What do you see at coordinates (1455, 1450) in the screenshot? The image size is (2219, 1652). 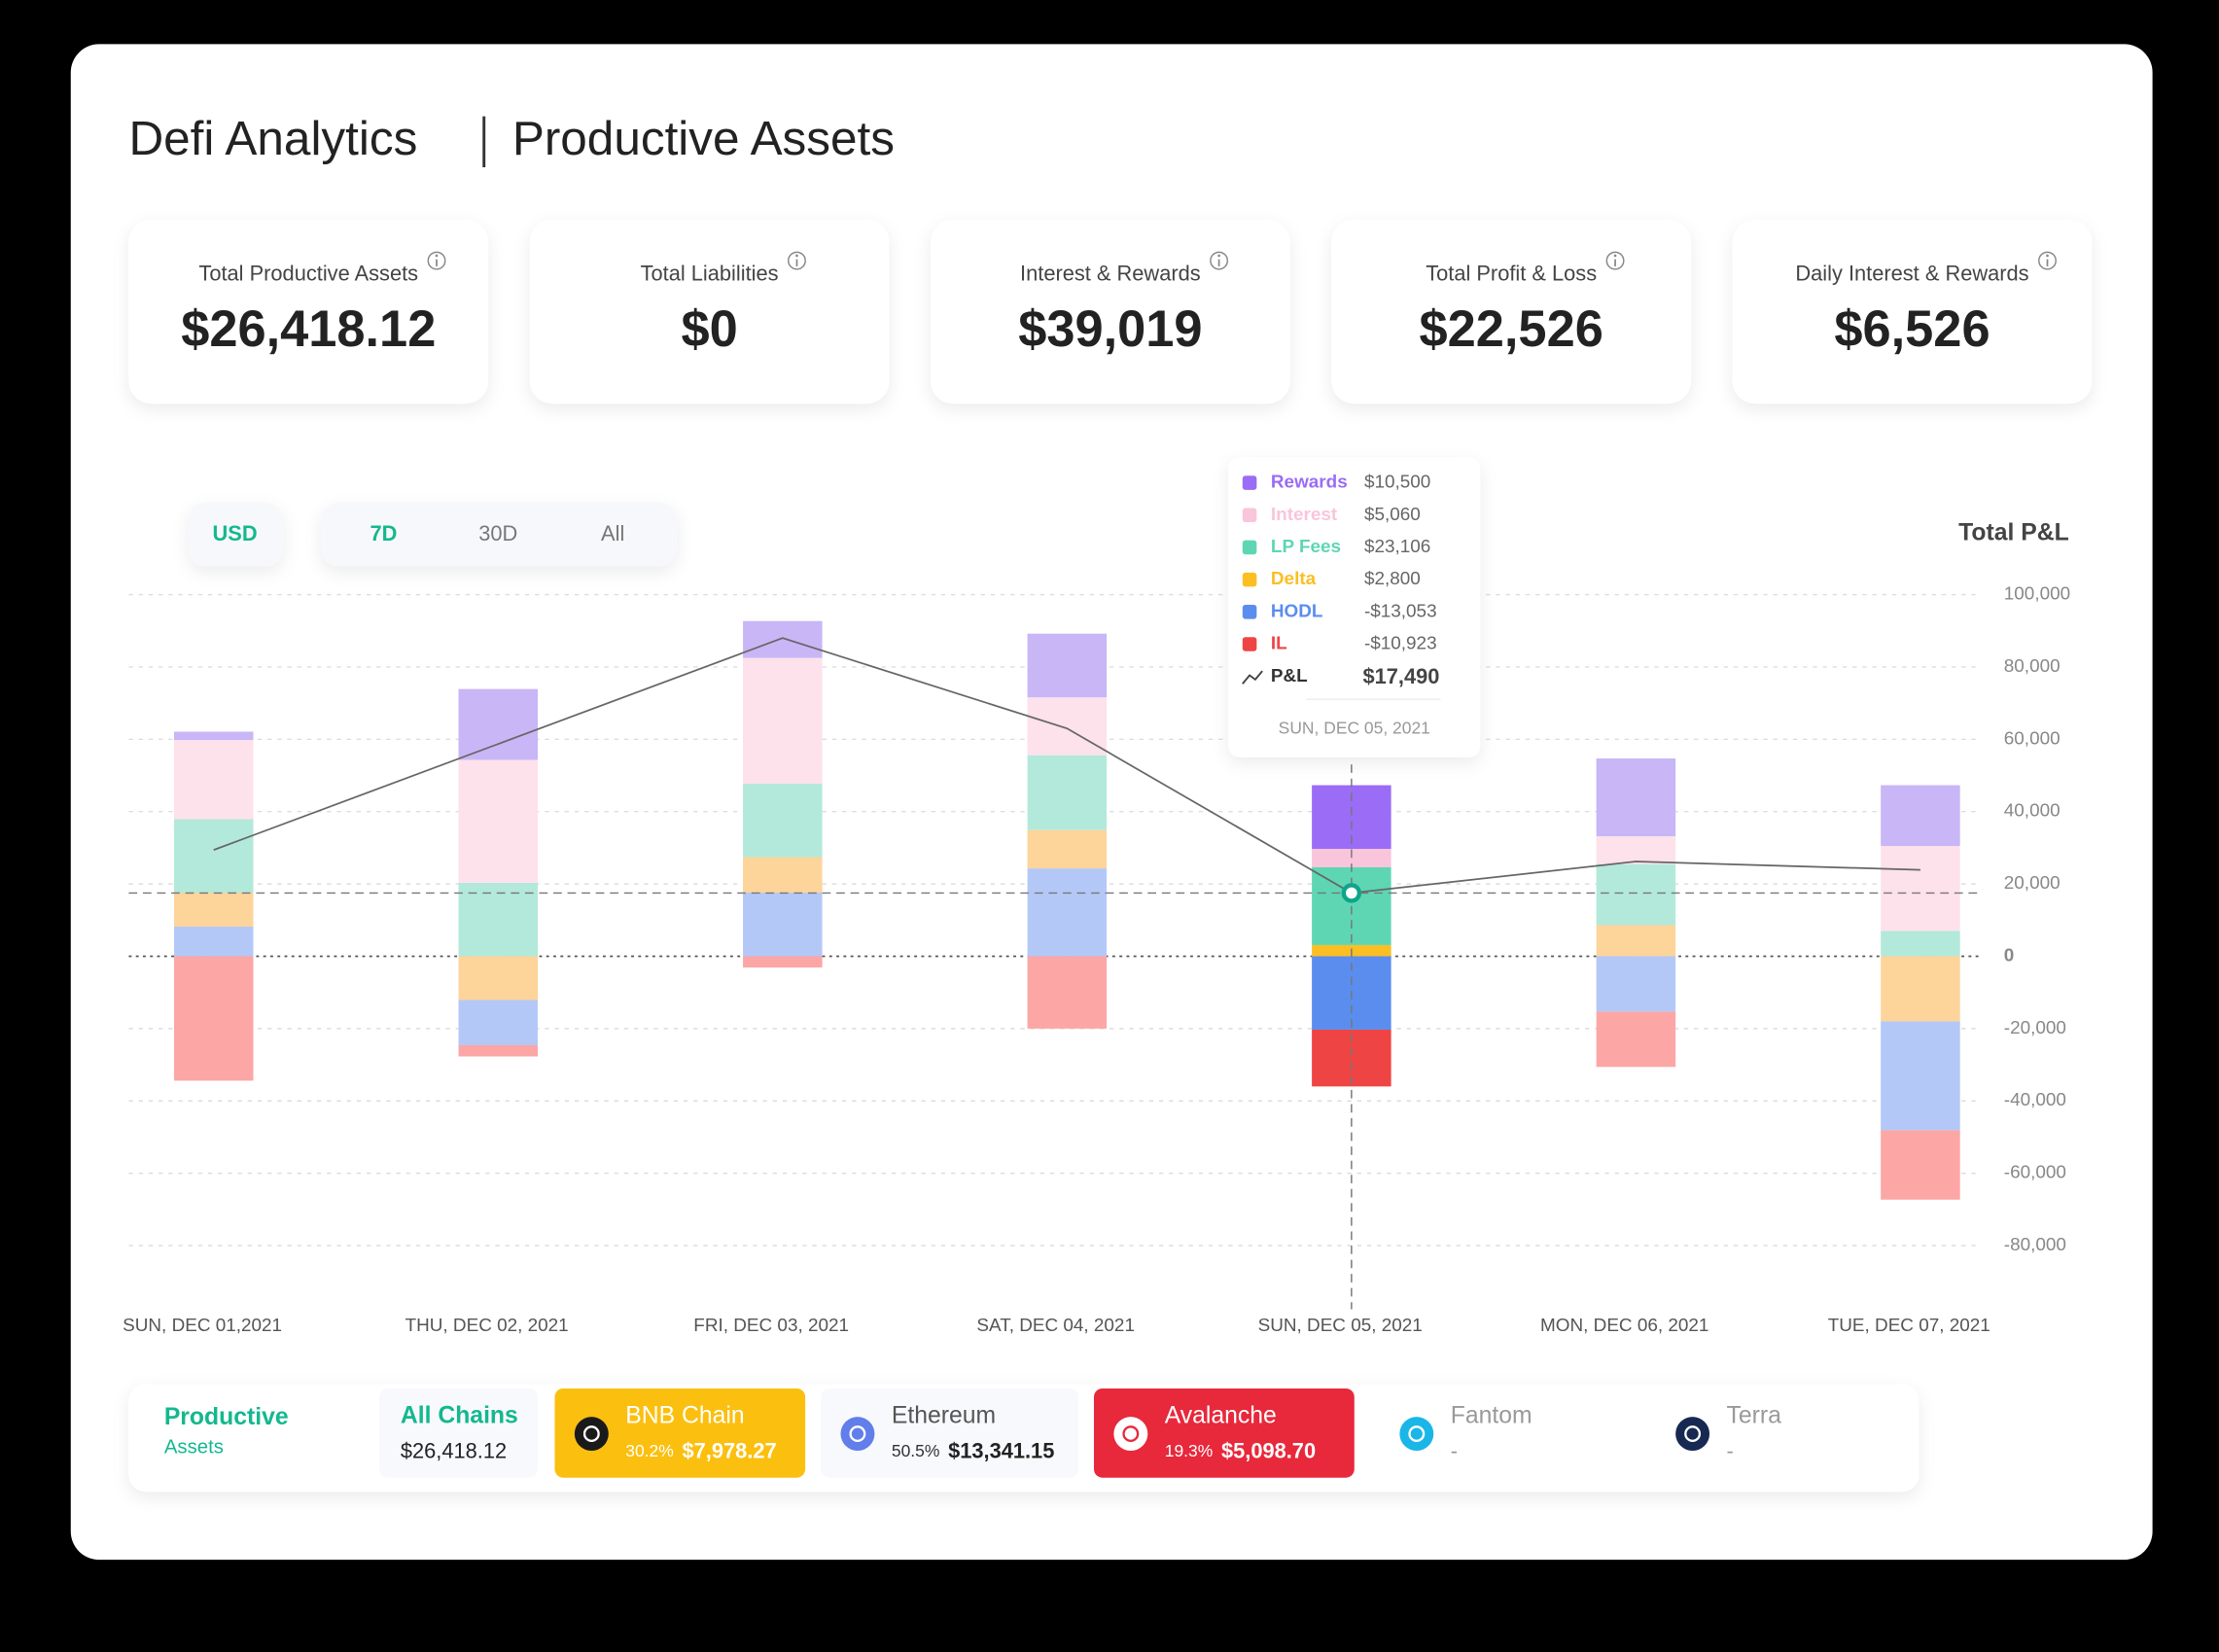 I see `chain-value: -` at bounding box center [1455, 1450].